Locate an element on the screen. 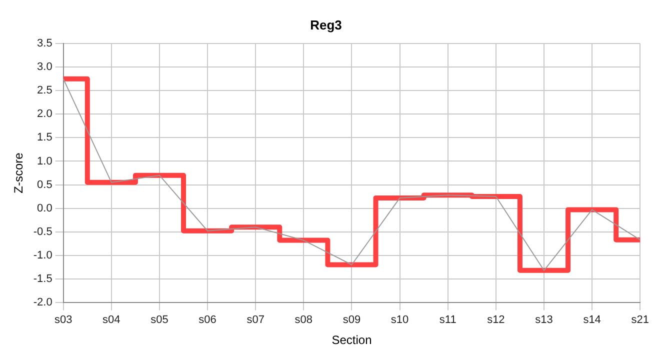 The image size is (660, 360). y-tick-label: -2.0 is located at coordinates (42, 302).